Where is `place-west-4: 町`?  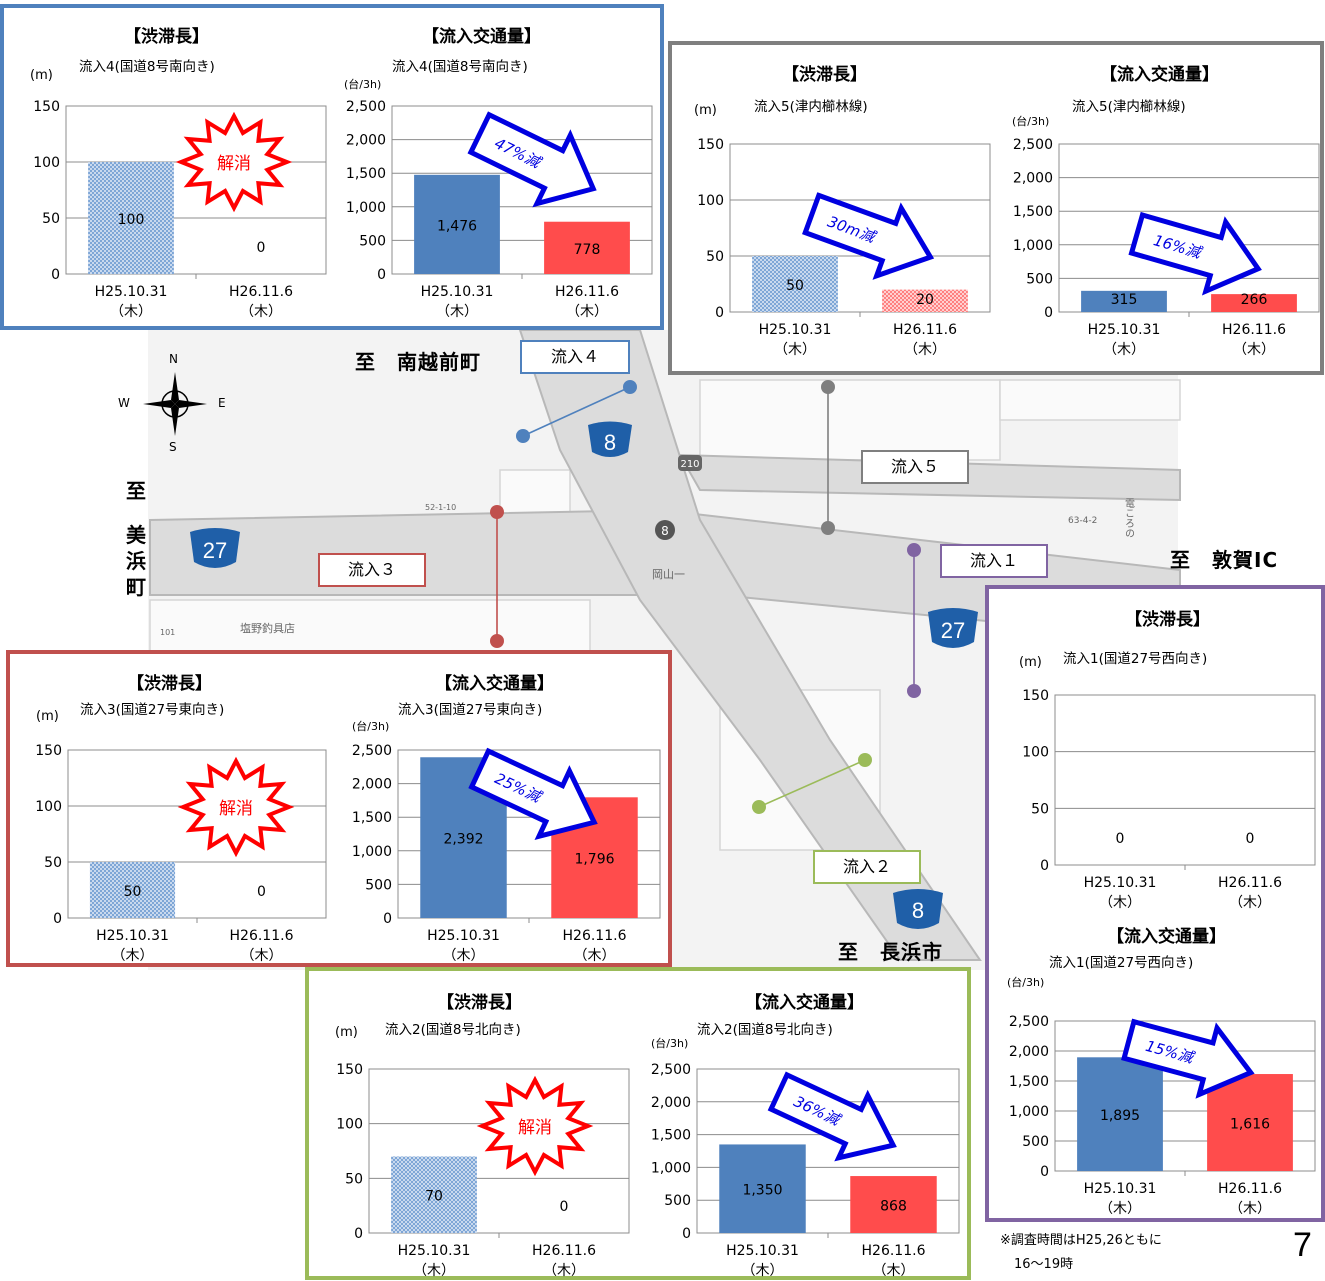 place-west-4: 町 is located at coordinates (136, 587).